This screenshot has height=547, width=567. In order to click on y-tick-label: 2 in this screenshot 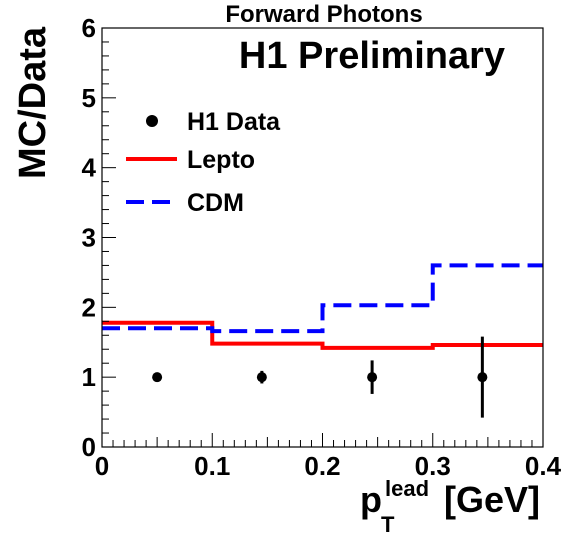, I will do `click(89, 307)`.